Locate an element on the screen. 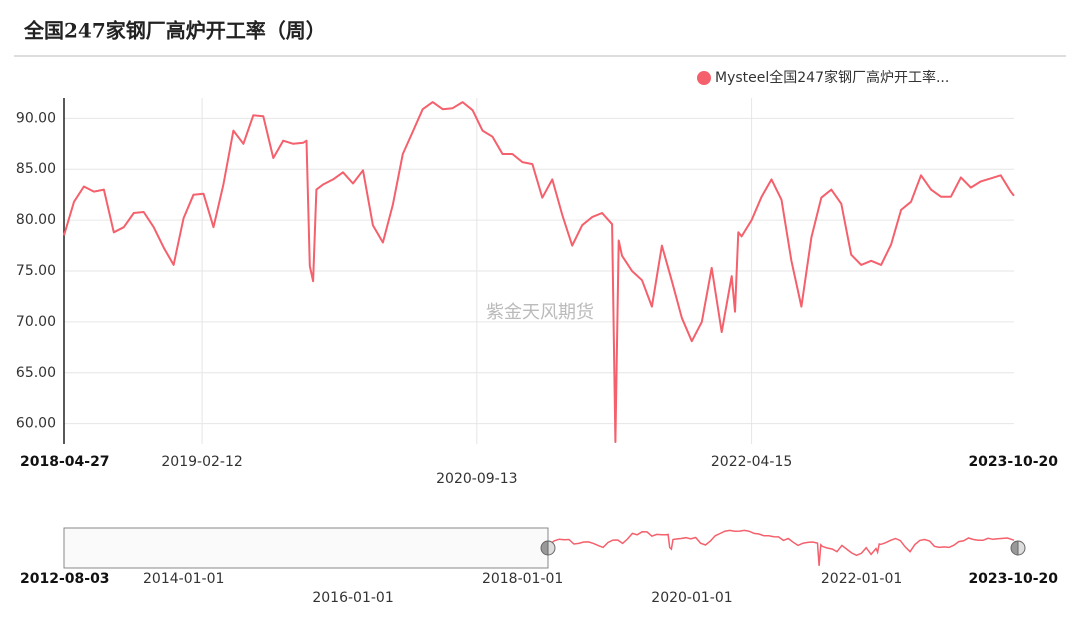 This screenshot has height=644, width=1080. y-tick-label: 90.00 is located at coordinates (36, 118).